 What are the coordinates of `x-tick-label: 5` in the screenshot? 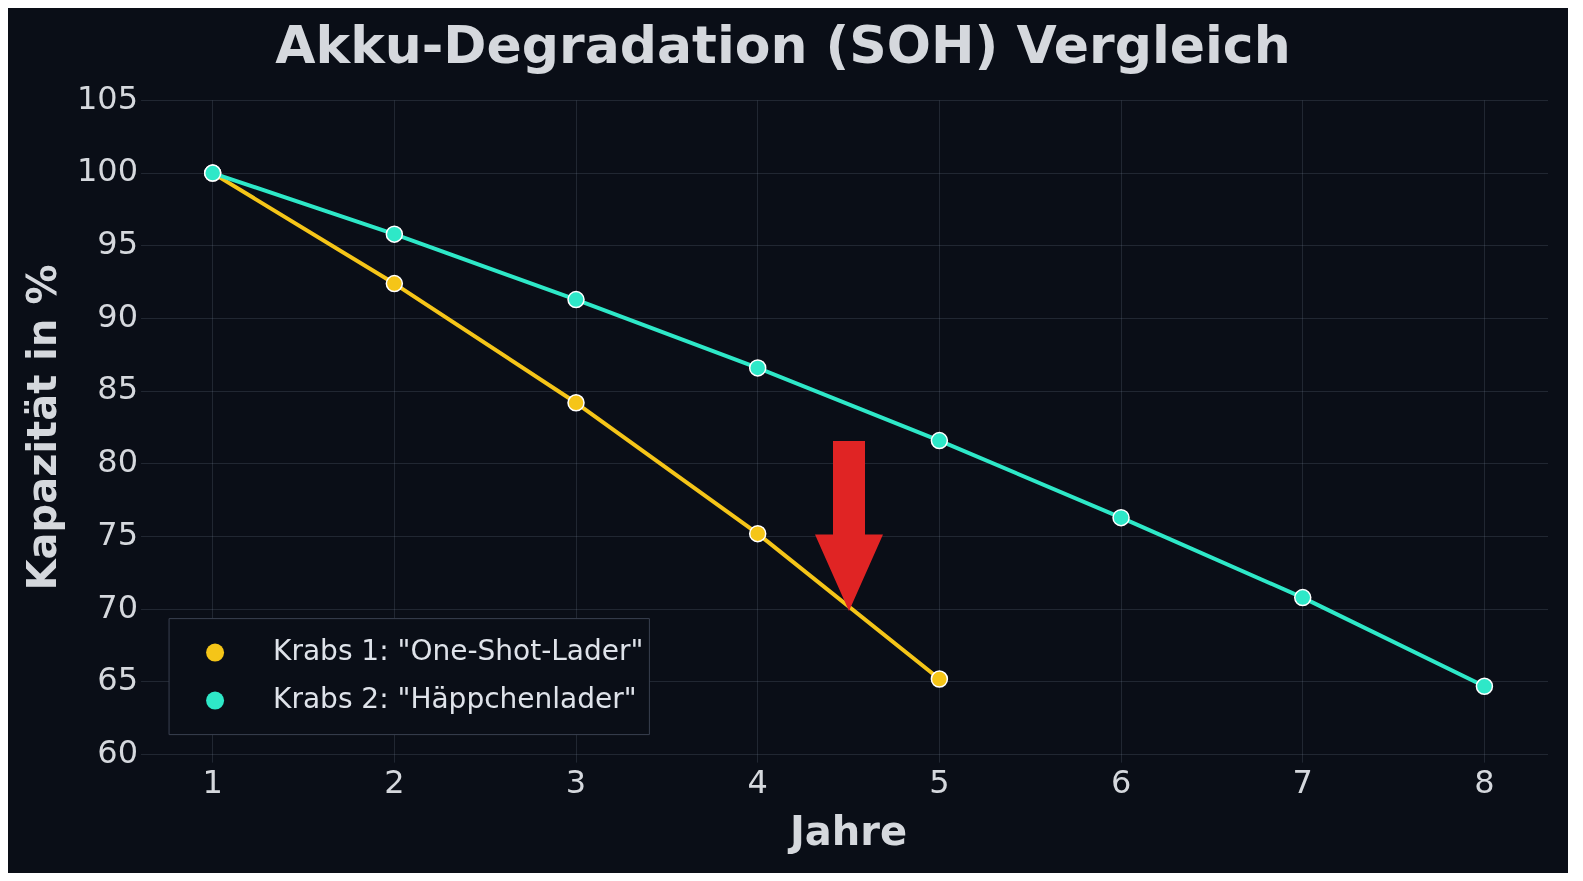 It's located at (939, 782).